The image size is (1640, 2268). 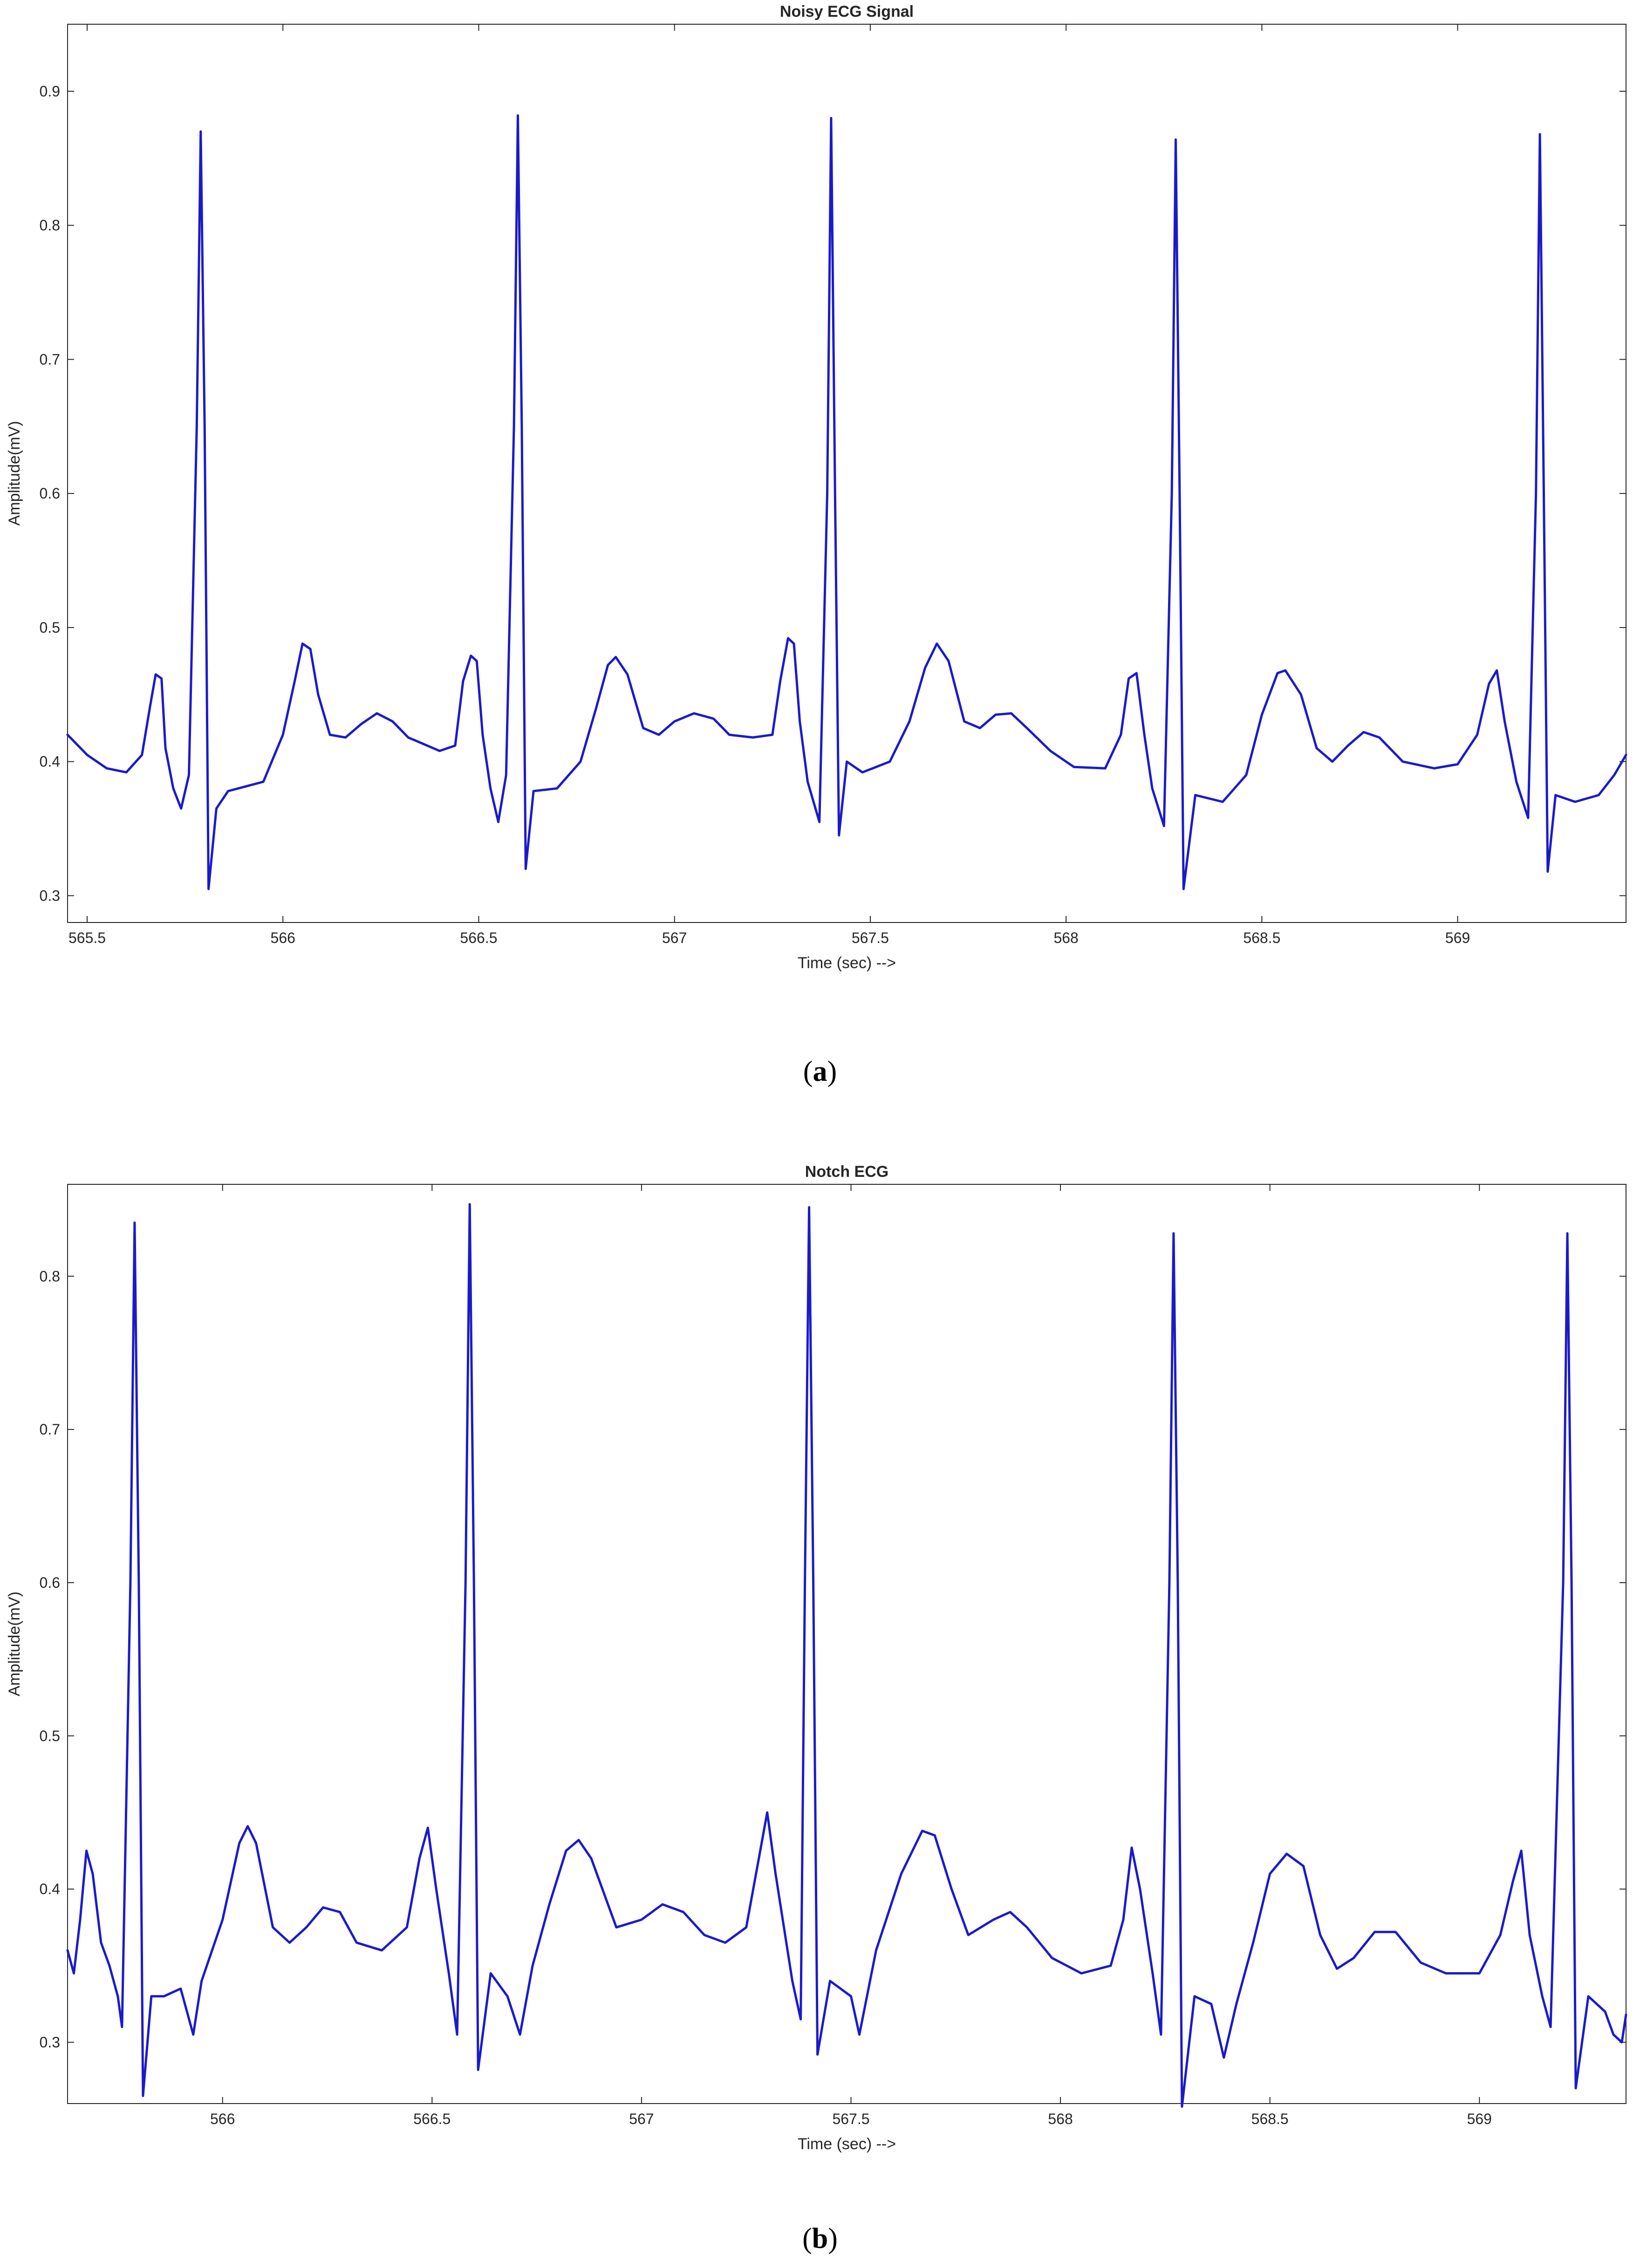 What do you see at coordinates (1479, 2119) in the screenshot?
I see `chart-b-x-tick-label: 569` at bounding box center [1479, 2119].